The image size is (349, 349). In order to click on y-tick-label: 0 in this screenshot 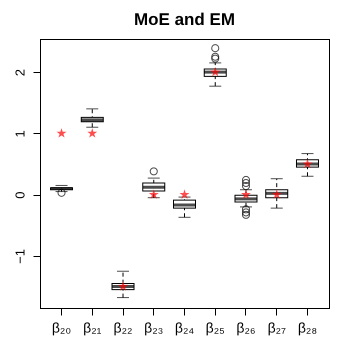, I will do `click(20, 195)`.